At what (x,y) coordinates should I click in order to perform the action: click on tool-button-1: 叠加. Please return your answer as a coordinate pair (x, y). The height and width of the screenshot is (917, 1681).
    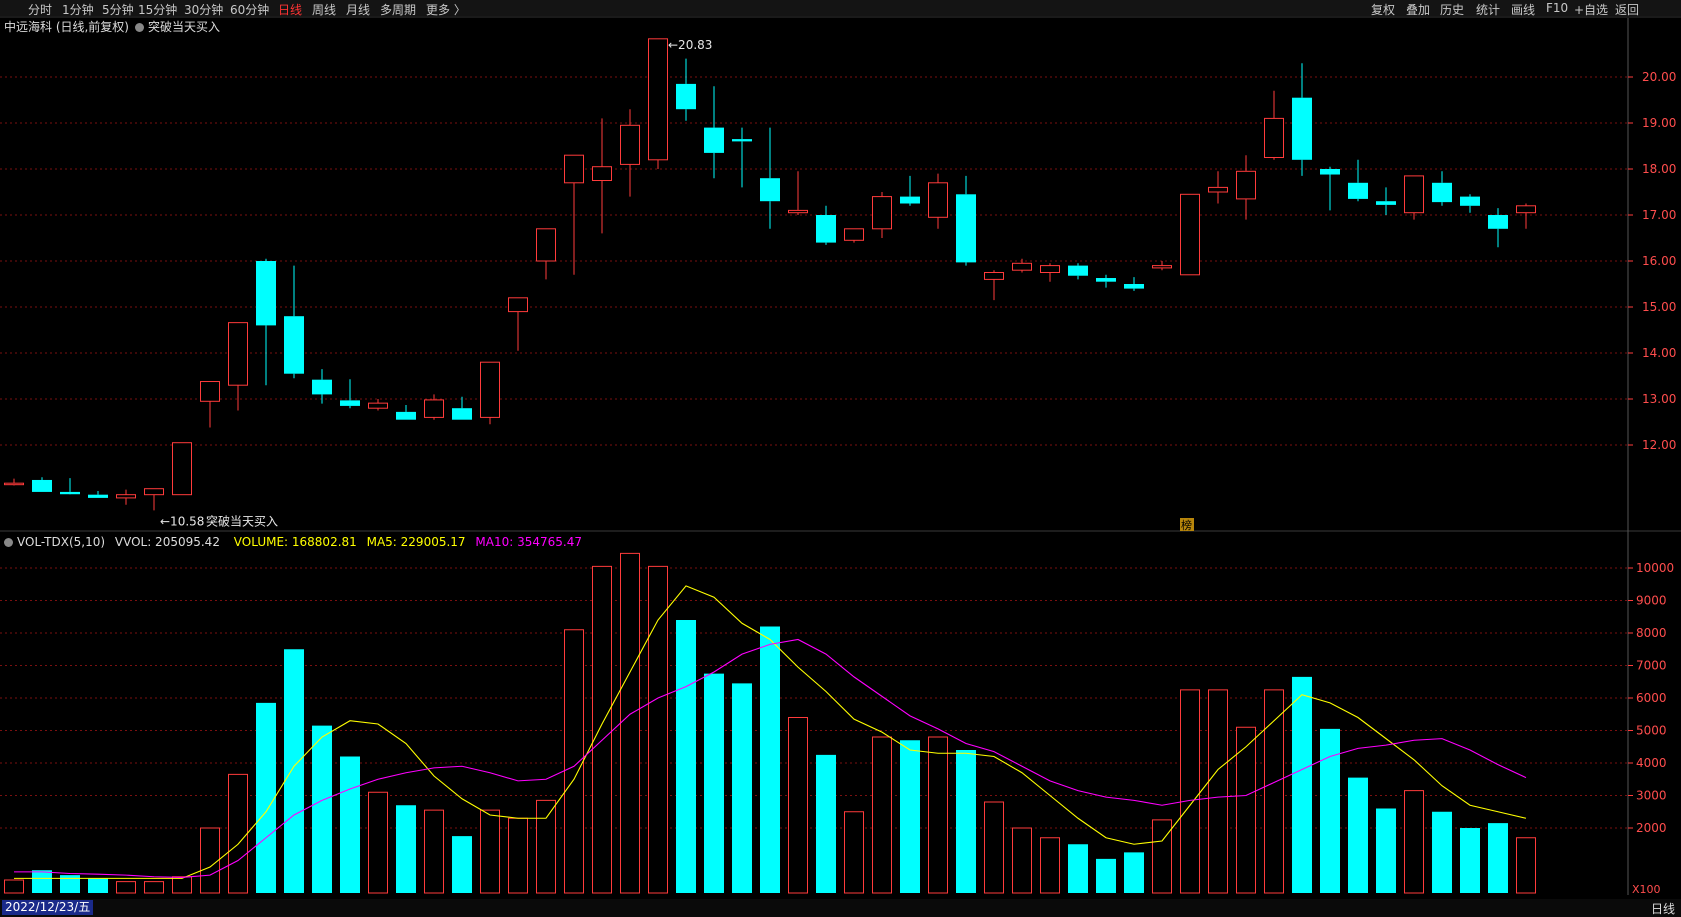
    Looking at the image, I should click on (1418, 10).